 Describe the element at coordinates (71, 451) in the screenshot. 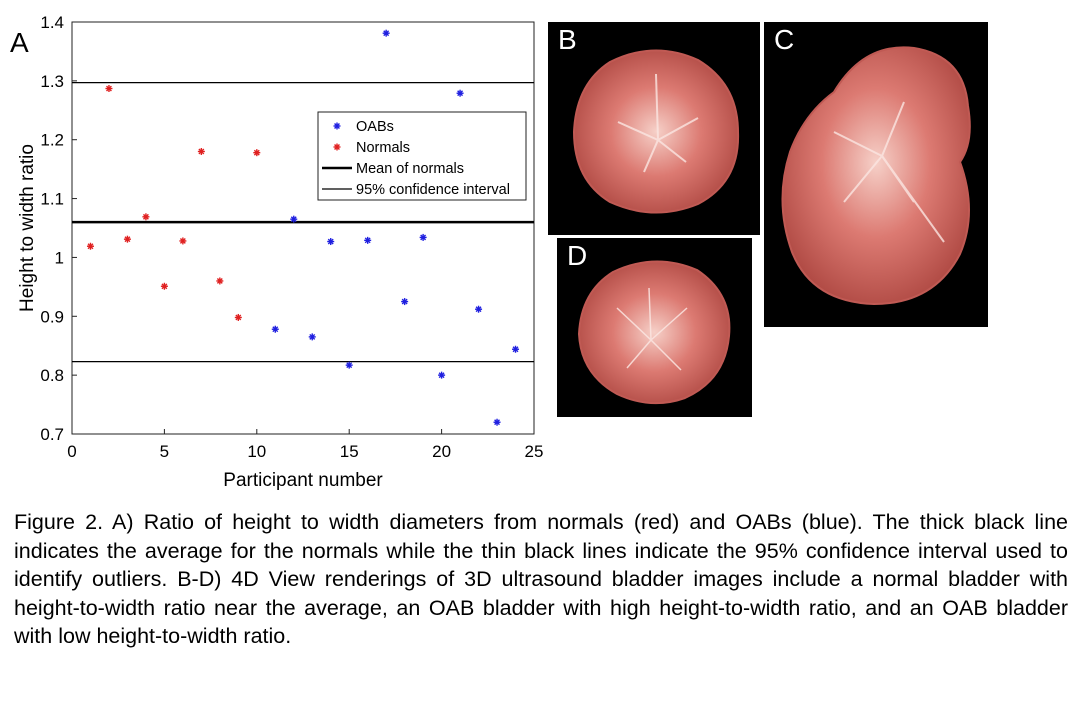

I see `x-tick-label: 0` at that location.